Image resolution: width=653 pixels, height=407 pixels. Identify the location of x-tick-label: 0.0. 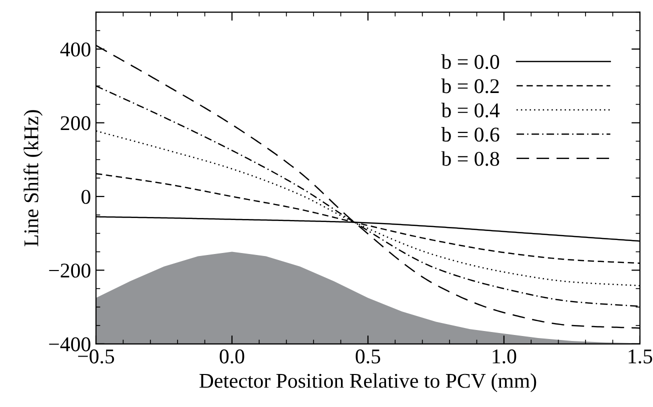
(232, 356).